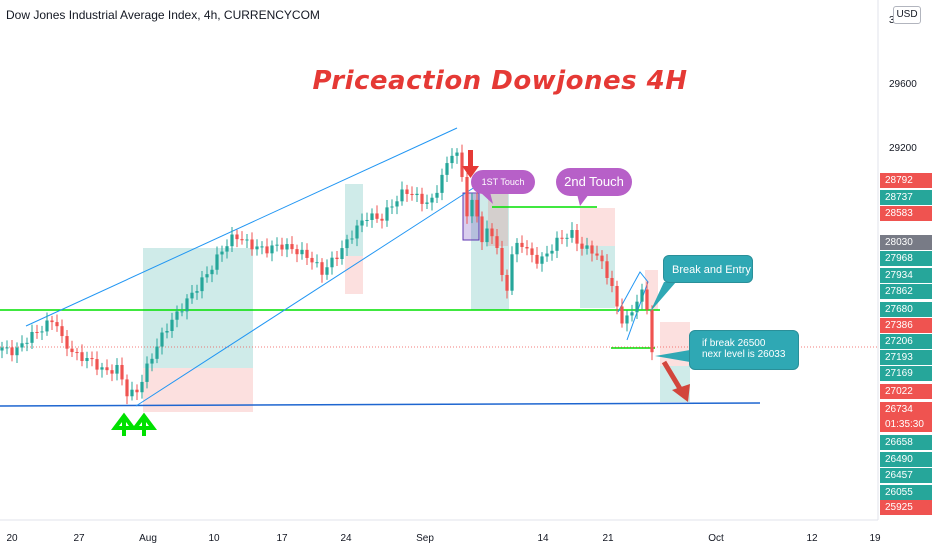 This screenshot has height=550, width=932. I want to click on price-tag: 01:35:30, so click(906, 424).